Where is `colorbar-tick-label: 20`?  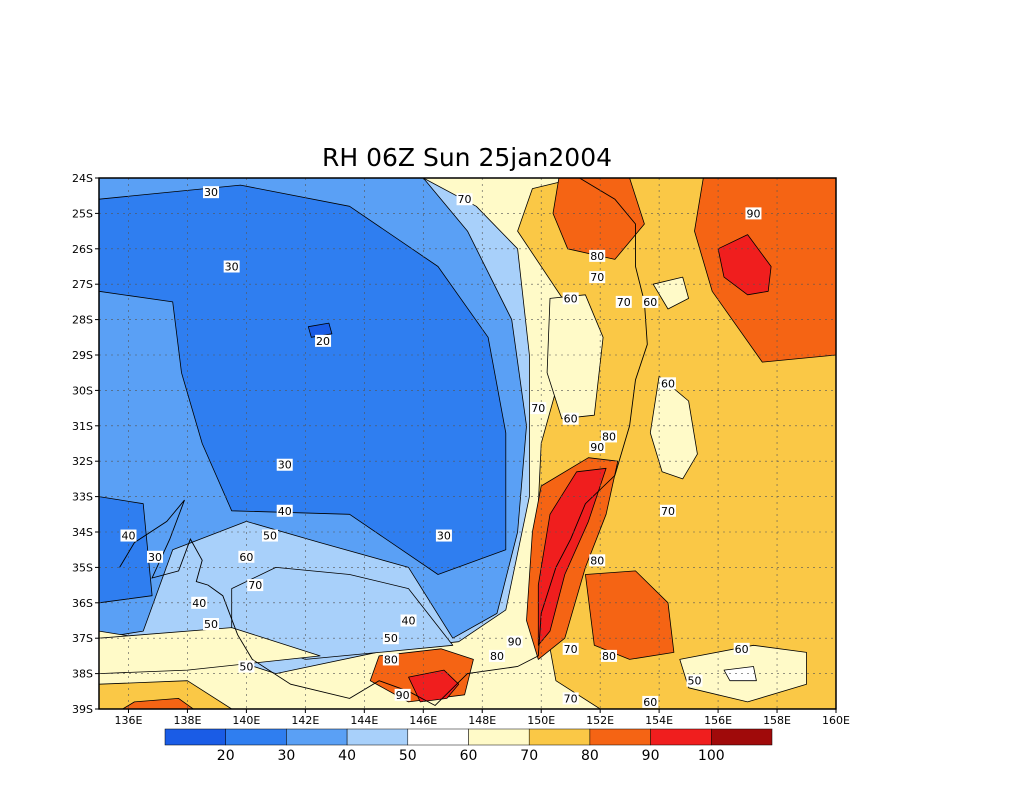
colorbar-tick-label: 20 is located at coordinates (226, 756).